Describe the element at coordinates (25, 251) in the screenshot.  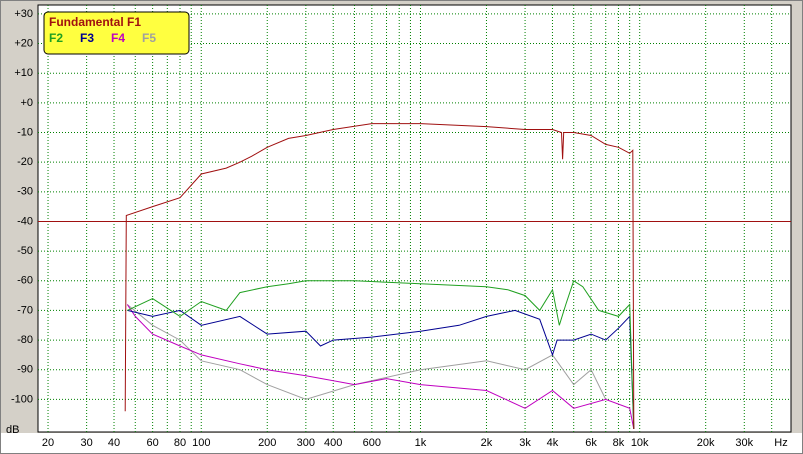
I see `y-tick-label: -50` at that location.